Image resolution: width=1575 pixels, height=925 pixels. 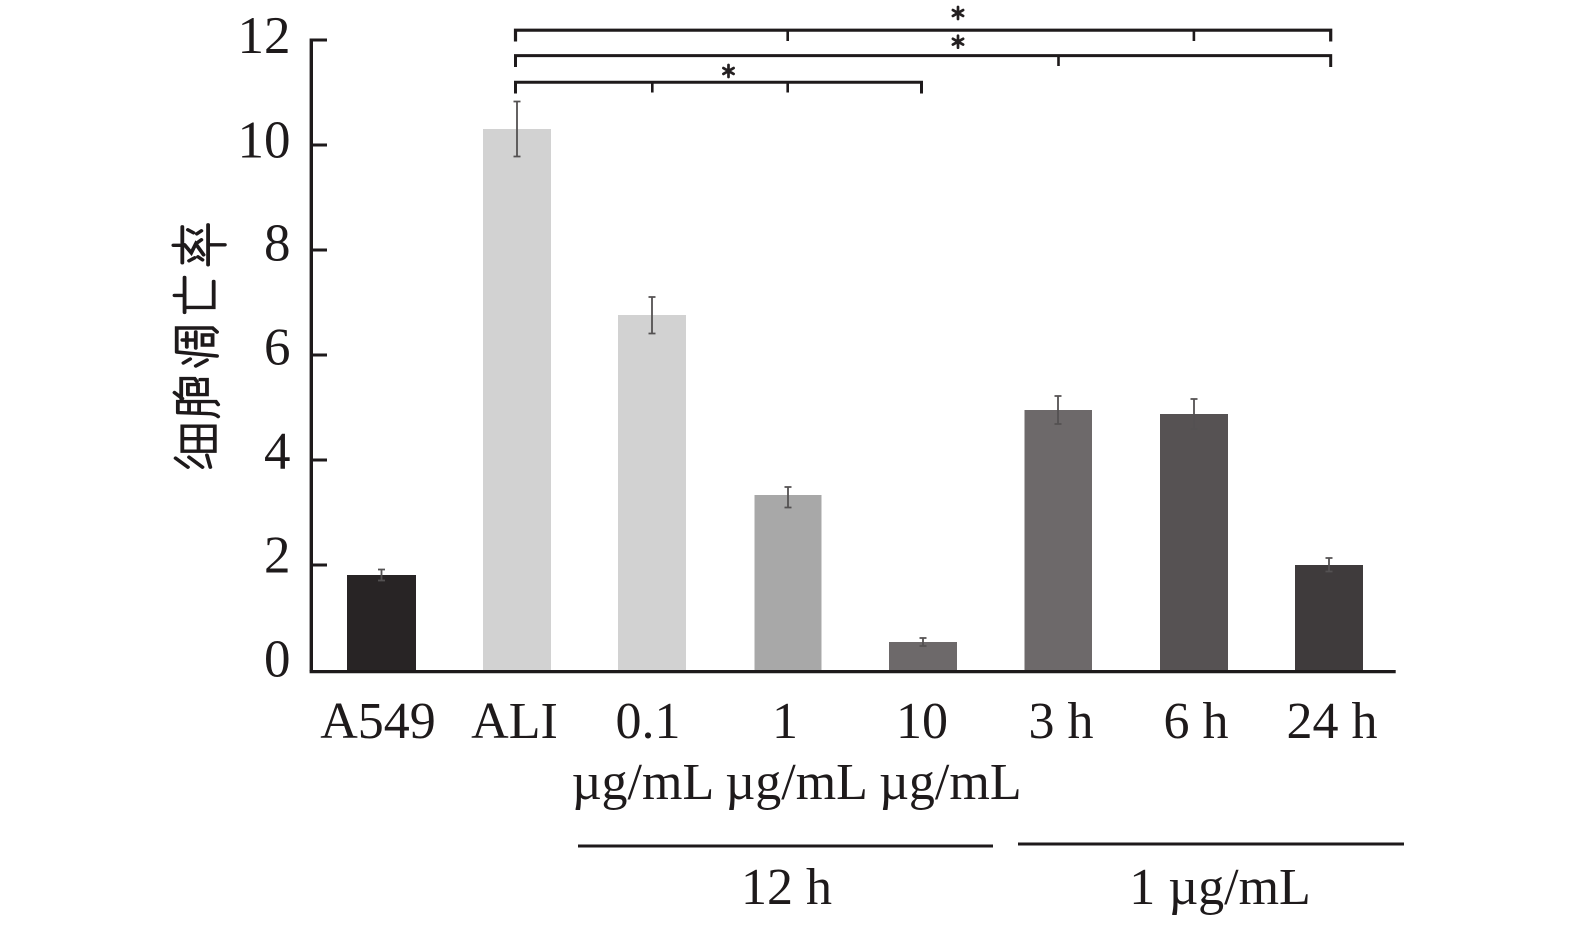 I want to click on svg-text: 1, so click(x=785, y=721).